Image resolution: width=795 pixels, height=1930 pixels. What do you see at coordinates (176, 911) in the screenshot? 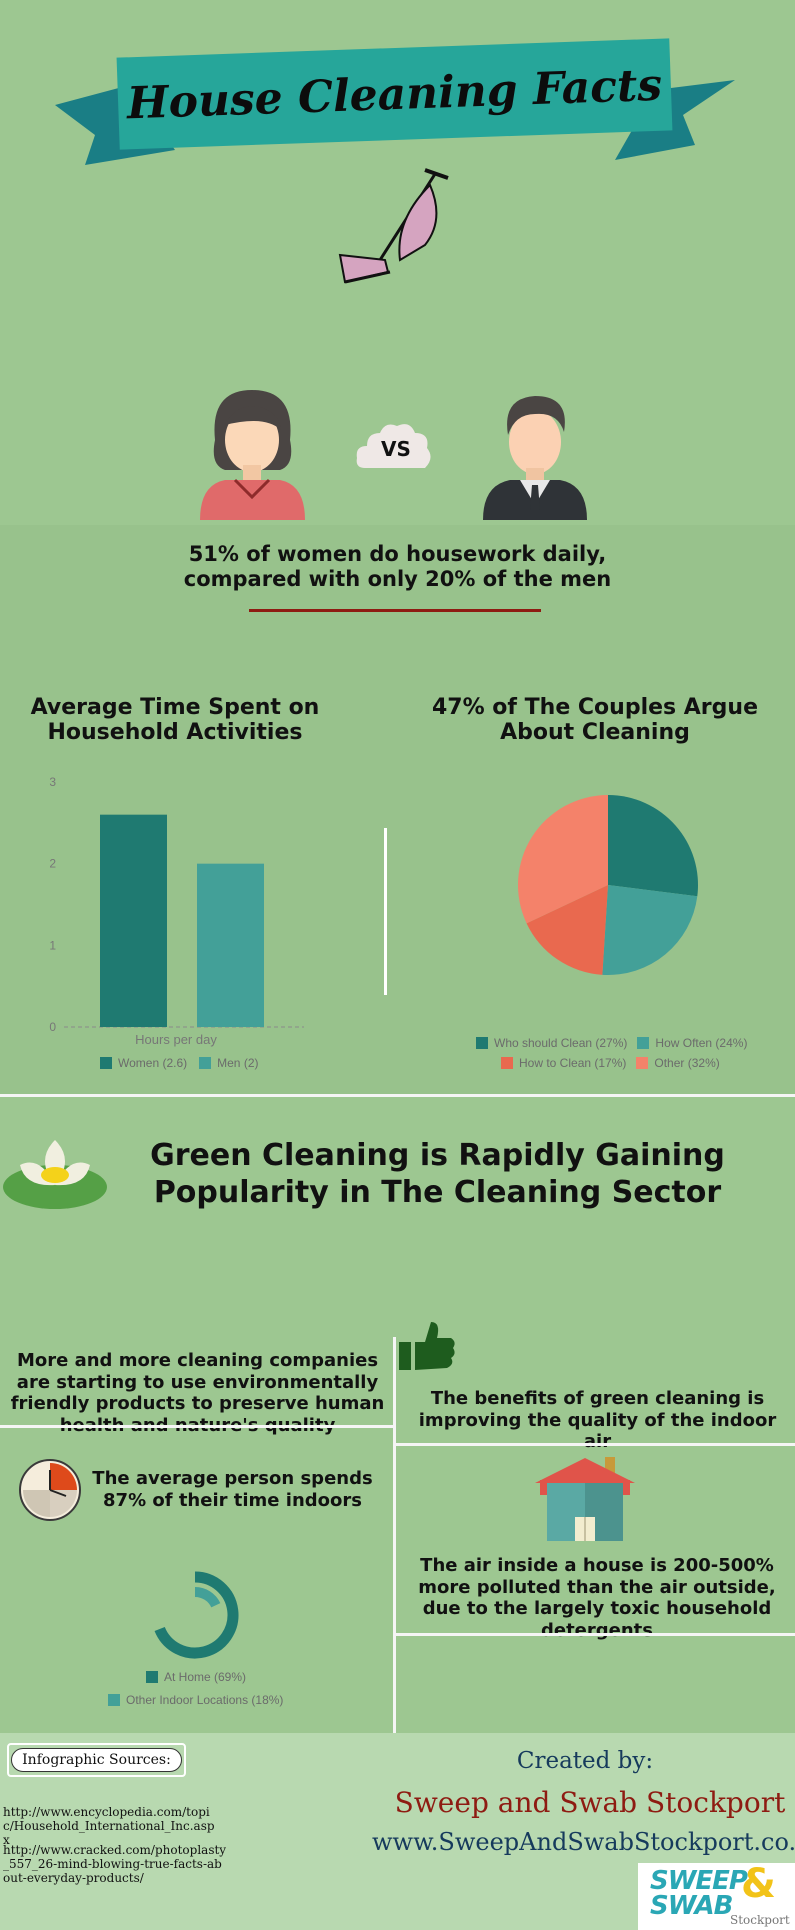
I see `bar-chart: 0 1 2 3 Hours per day` at bounding box center [176, 911].